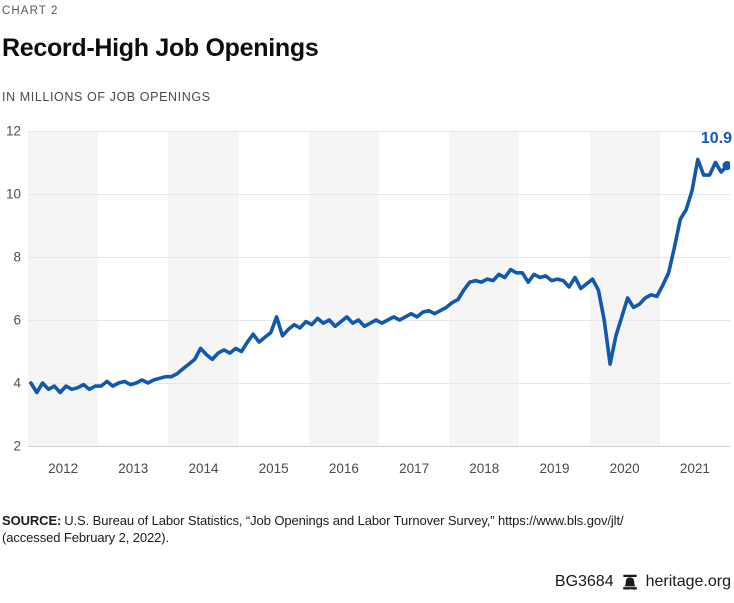 This screenshot has width=734, height=603. I want to click on x-tick-label: 2013, so click(133, 468).